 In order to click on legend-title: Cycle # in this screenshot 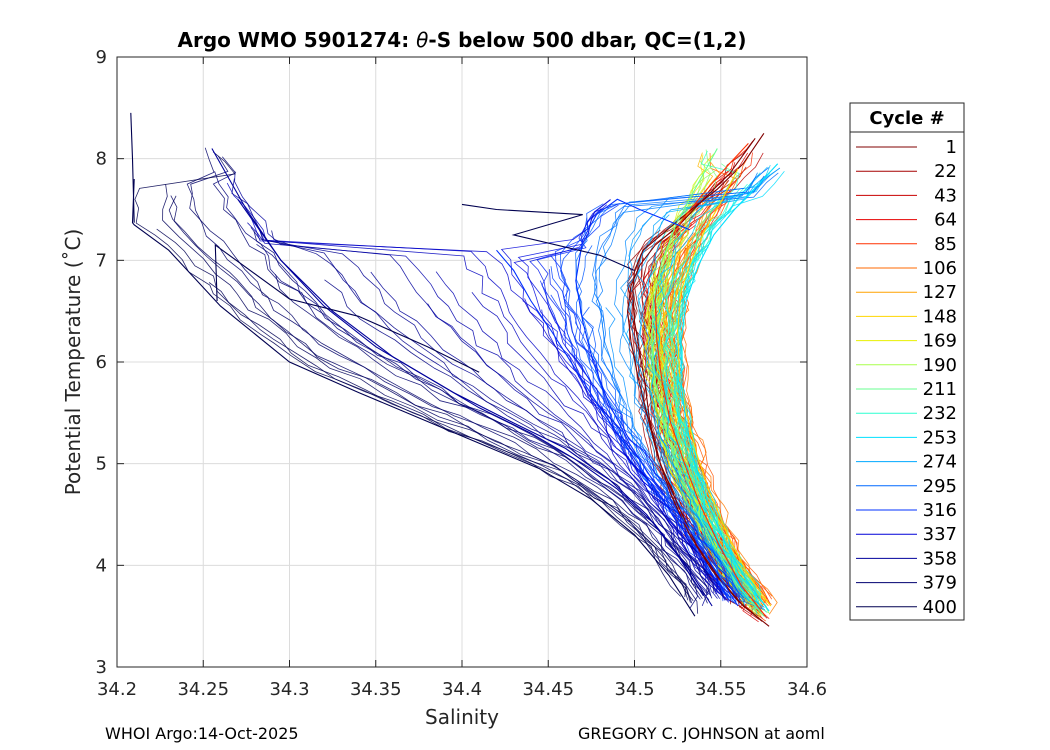, I will do `click(906, 118)`.